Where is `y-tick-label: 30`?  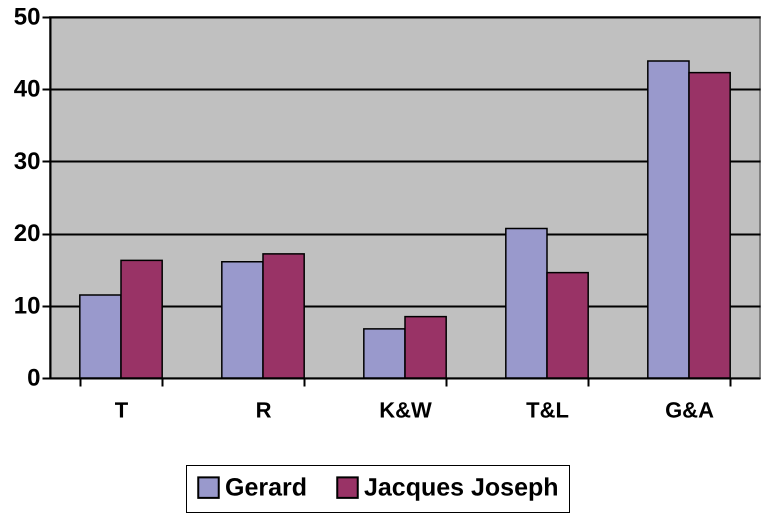 y-tick-label: 30 is located at coordinates (27, 161).